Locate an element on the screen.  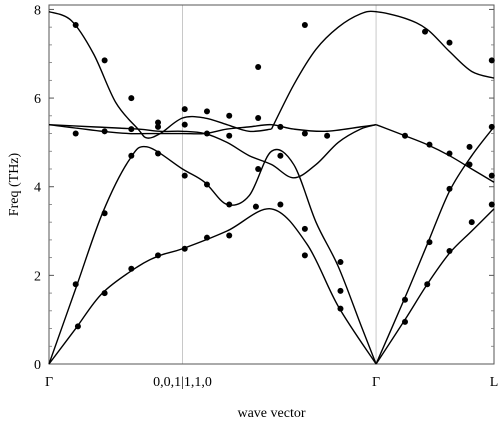
y-tick-label: 0 is located at coordinates (37, 365).